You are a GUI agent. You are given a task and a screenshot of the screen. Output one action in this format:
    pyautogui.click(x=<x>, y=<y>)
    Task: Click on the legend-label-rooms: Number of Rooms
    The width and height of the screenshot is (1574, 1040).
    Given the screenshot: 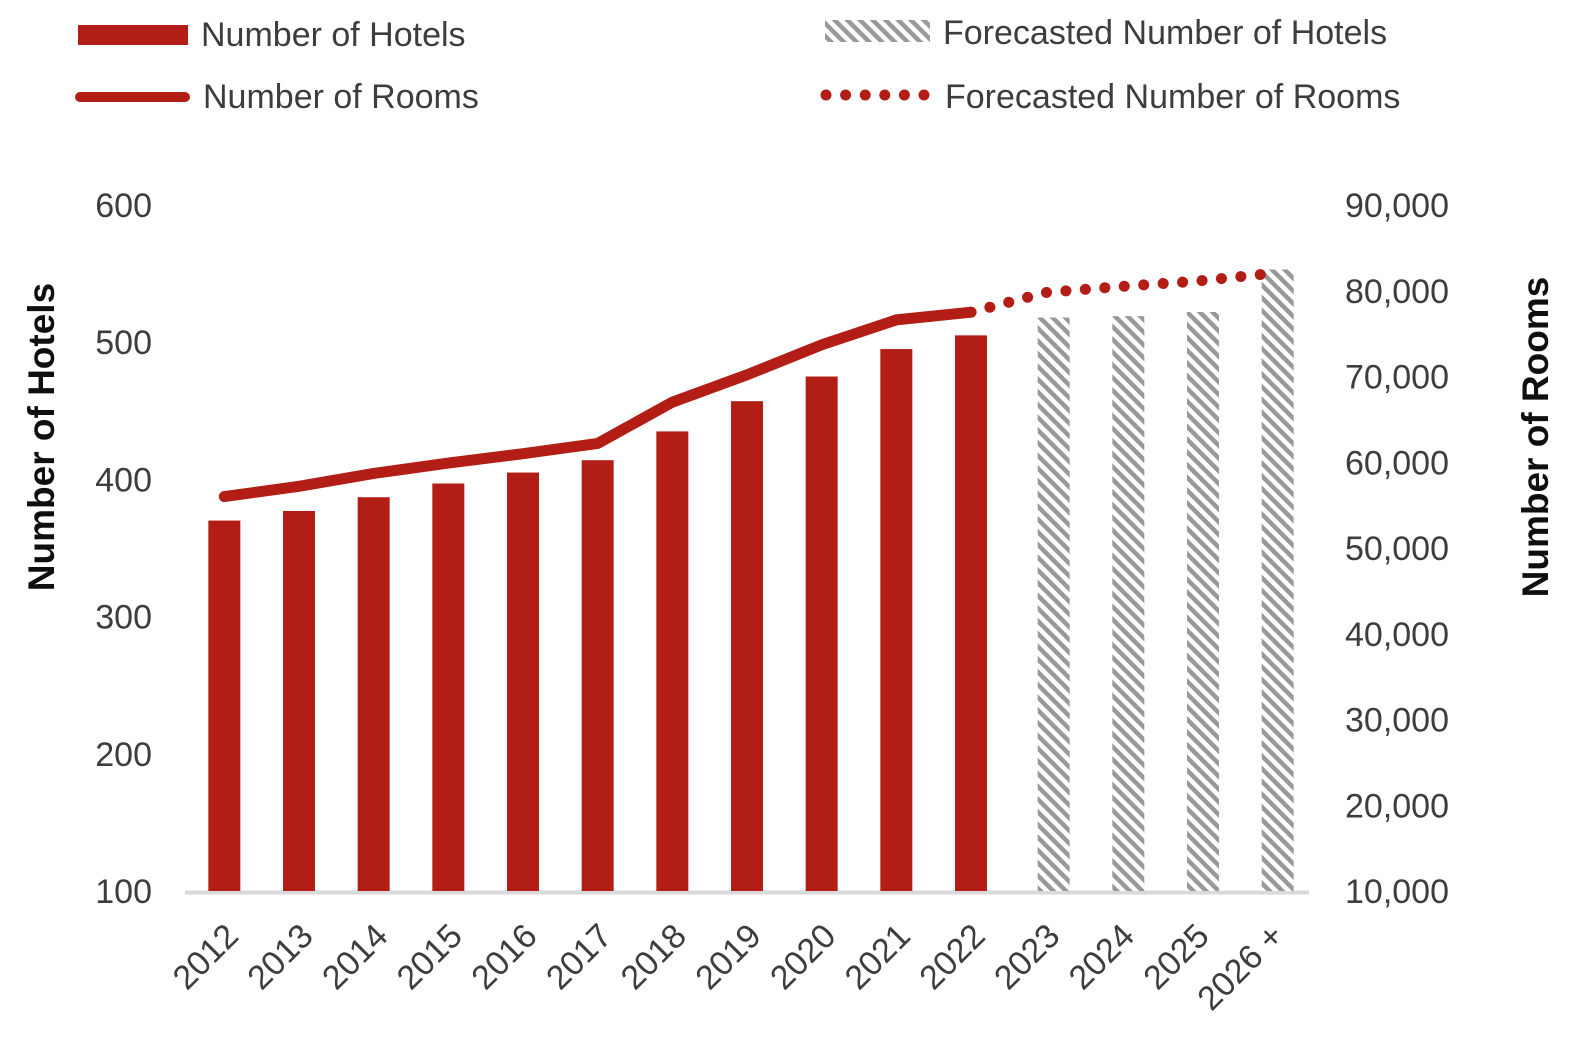 What is the action you would take?
    pyautogui.click(x=341, y=96)
    